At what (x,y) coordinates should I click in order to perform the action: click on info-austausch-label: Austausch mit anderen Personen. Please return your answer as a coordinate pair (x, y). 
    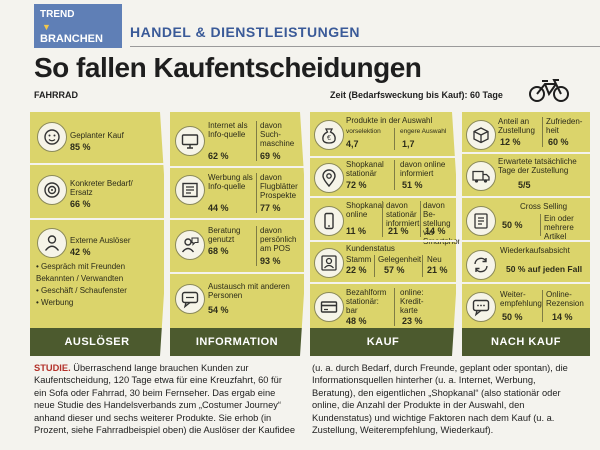
    Looking at the image, I should click on (249, 291).